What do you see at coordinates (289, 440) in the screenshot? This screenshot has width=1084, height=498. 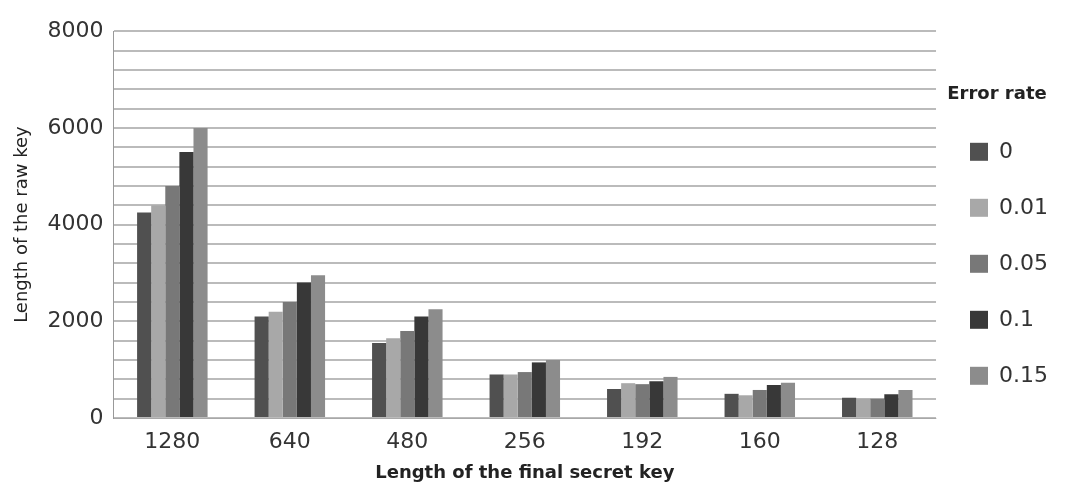 I see `x-tick-label: 640` at bounding box center [289, 440].